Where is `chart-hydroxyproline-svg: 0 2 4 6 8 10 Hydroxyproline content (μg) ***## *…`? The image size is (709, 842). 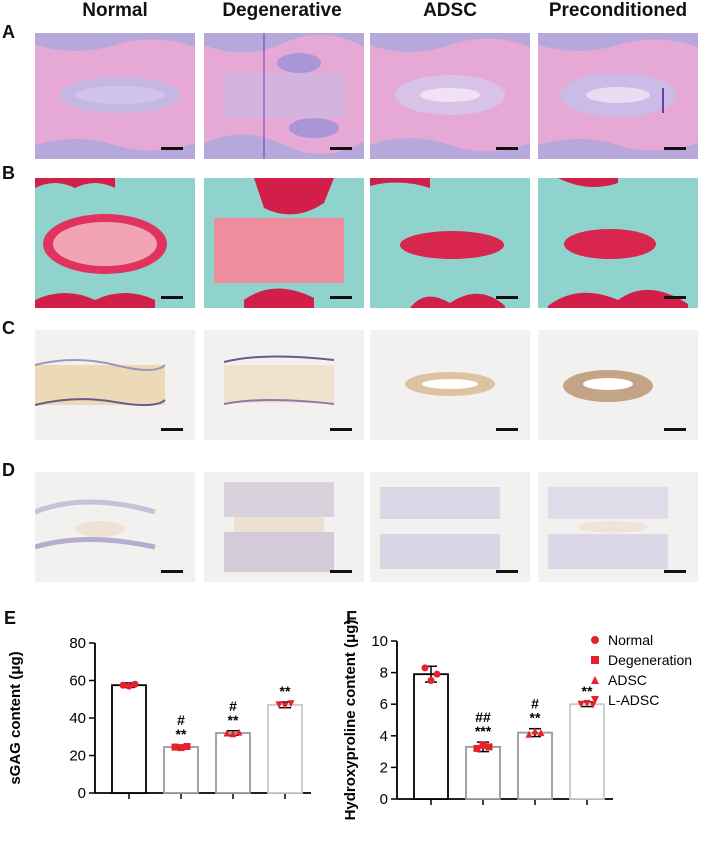 chart-hydroxyproline-svg: 0 2 4 6 8 10 Hydroxyproline content (μg) ***## *… is located at coordinates (517, 720).